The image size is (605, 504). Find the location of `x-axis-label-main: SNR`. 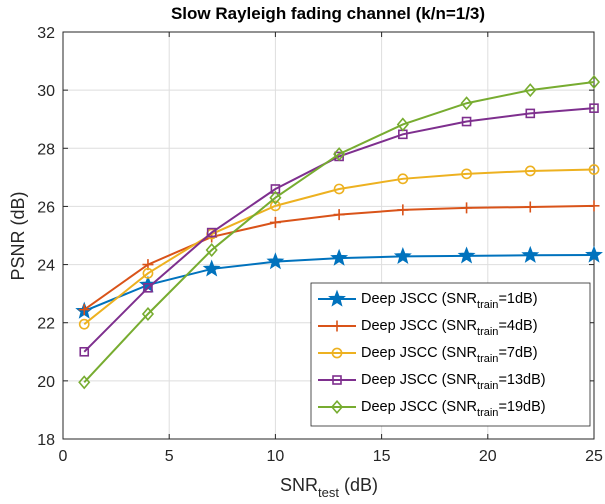

x-axis-label-main: SNR is located at coordinates (299, 485).